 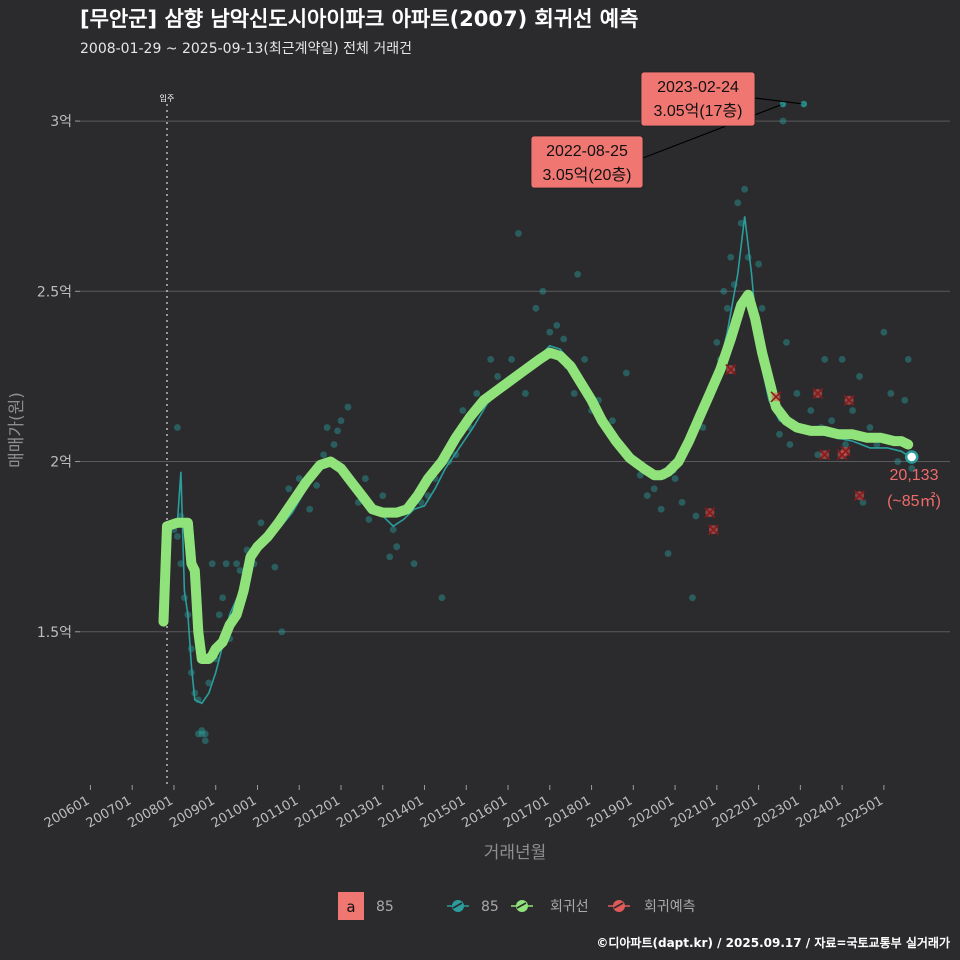 What do you see at coordinates (819, 812) in the screenshot?
I see `x-tick-label: 202401` at bounding box center [819, 812].